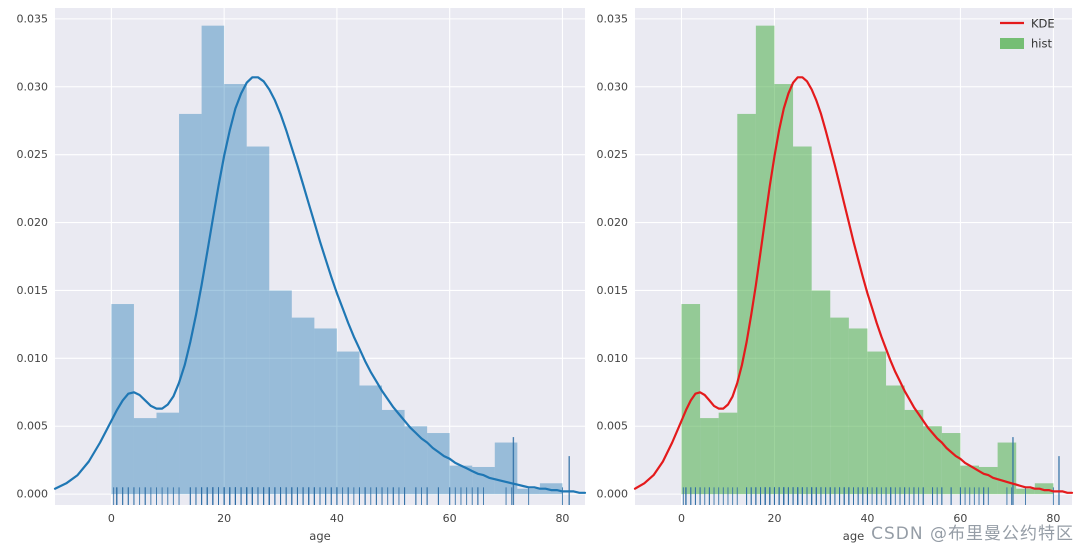 This screenshot has width=1080, height=550. What do you see at coordinates (1012, 43) in the screenshot?
I see `legend-patch-swatch` at bounding box center [1012, 43].